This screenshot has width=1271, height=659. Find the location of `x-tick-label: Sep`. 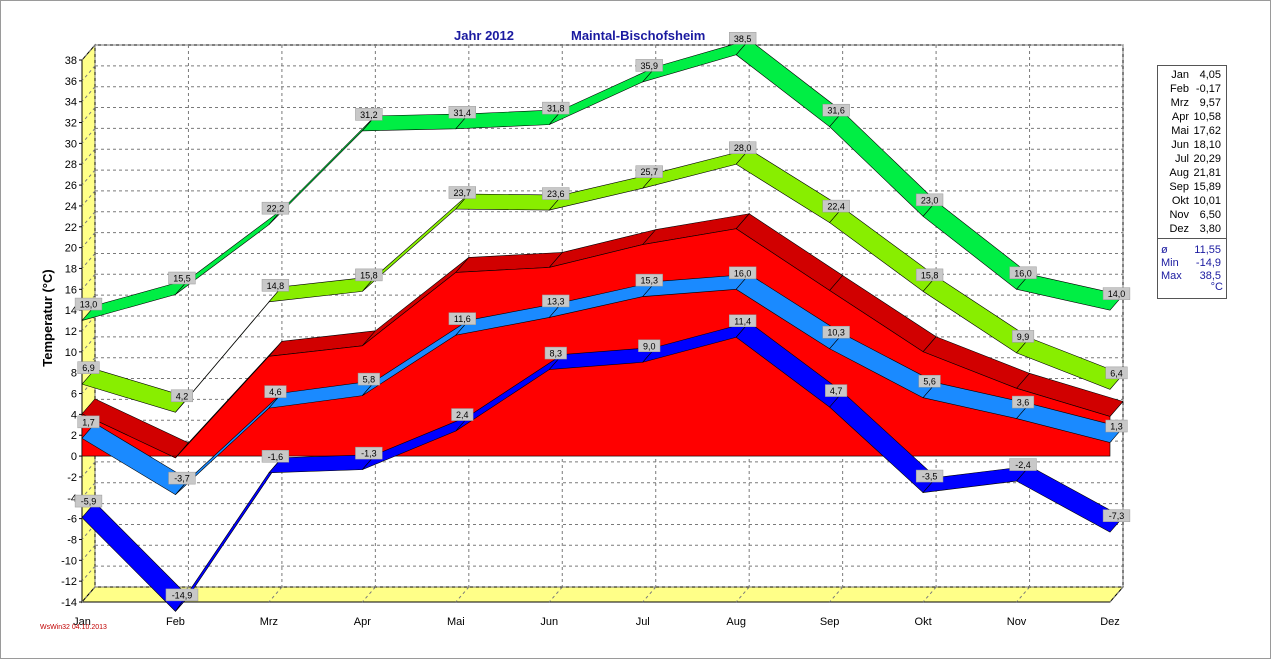

x-tick-label: Sep is located at coordinates (830, 622).